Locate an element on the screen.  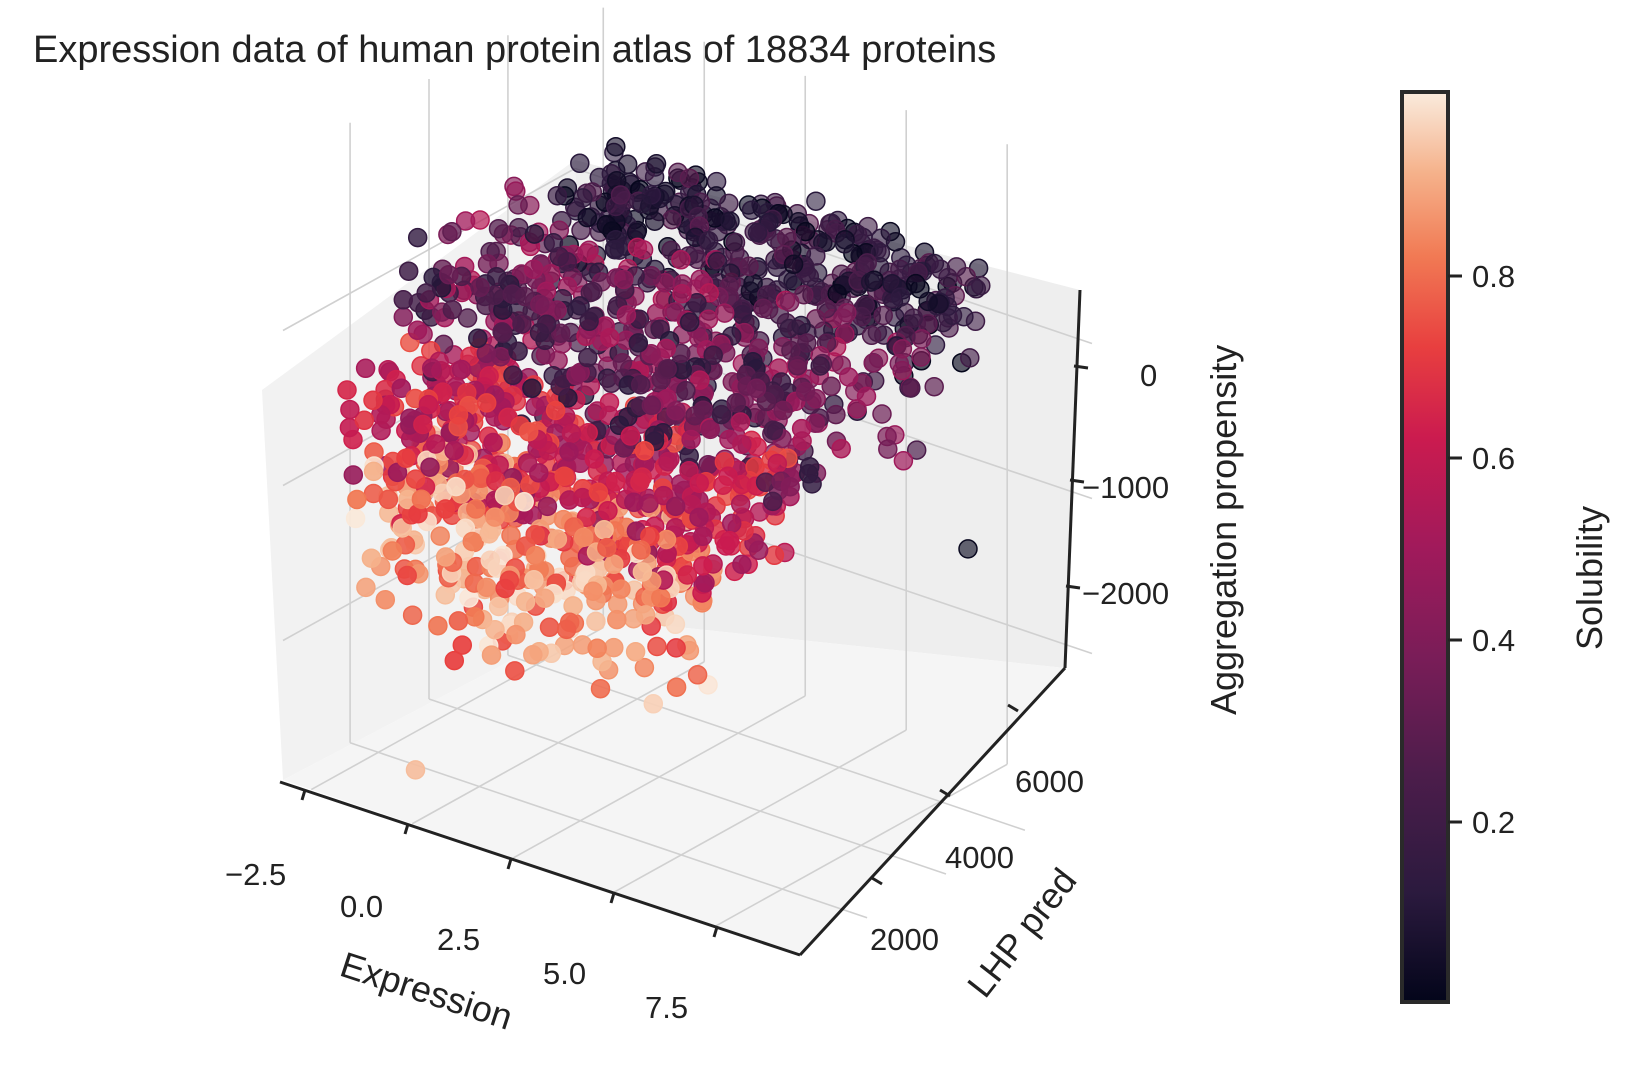
colorbar-tick-label: 0.2 is located at coordinates (1493, 822).